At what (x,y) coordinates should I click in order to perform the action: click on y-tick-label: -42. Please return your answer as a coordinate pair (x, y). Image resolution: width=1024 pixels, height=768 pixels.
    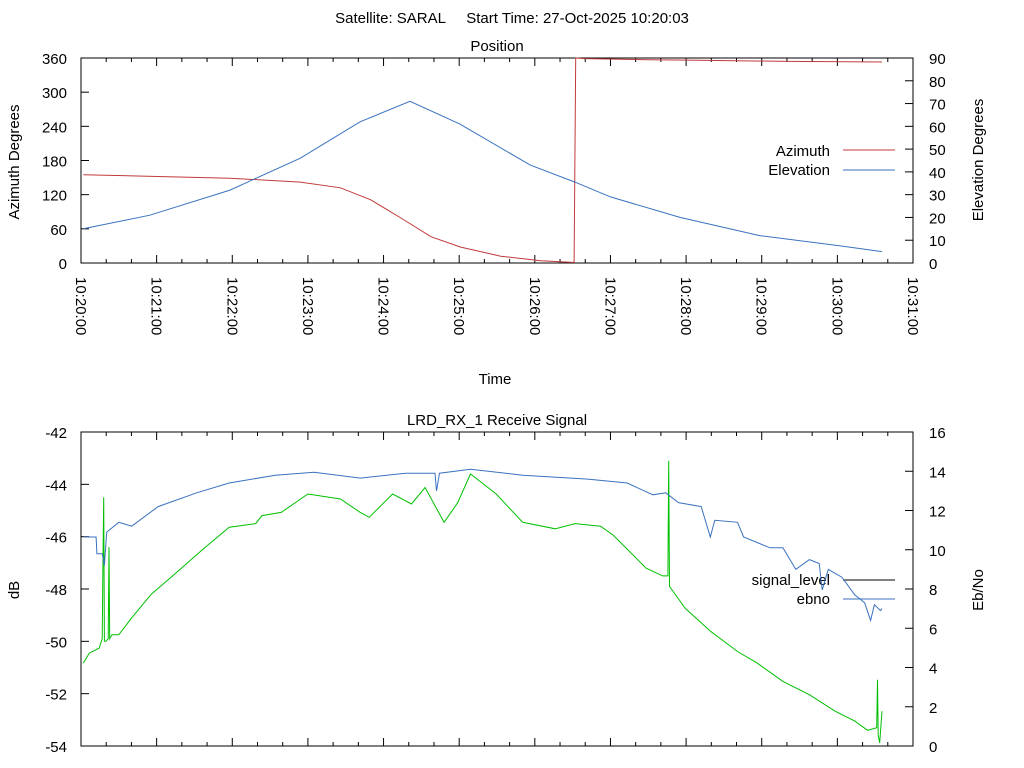
    Looking at the image, I should click on (56, 433).